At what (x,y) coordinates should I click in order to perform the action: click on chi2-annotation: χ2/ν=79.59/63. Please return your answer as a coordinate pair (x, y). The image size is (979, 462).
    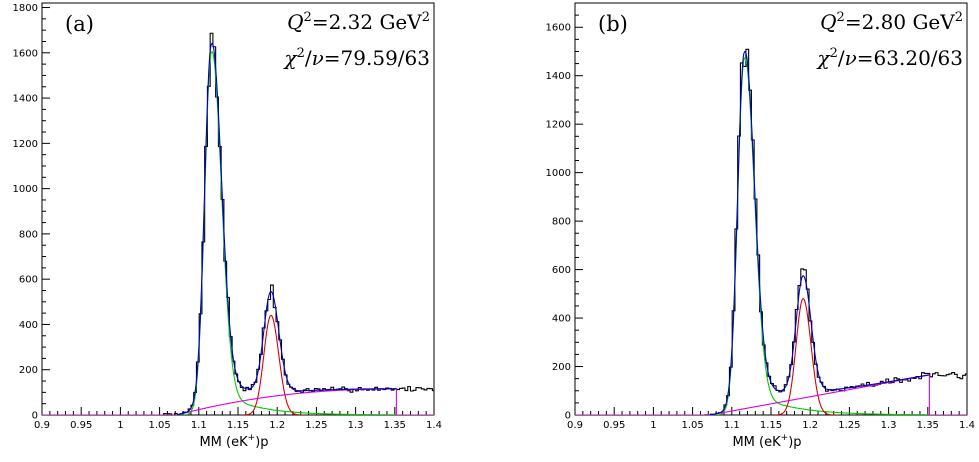
    Looking at the image, I should click on (356, 58).